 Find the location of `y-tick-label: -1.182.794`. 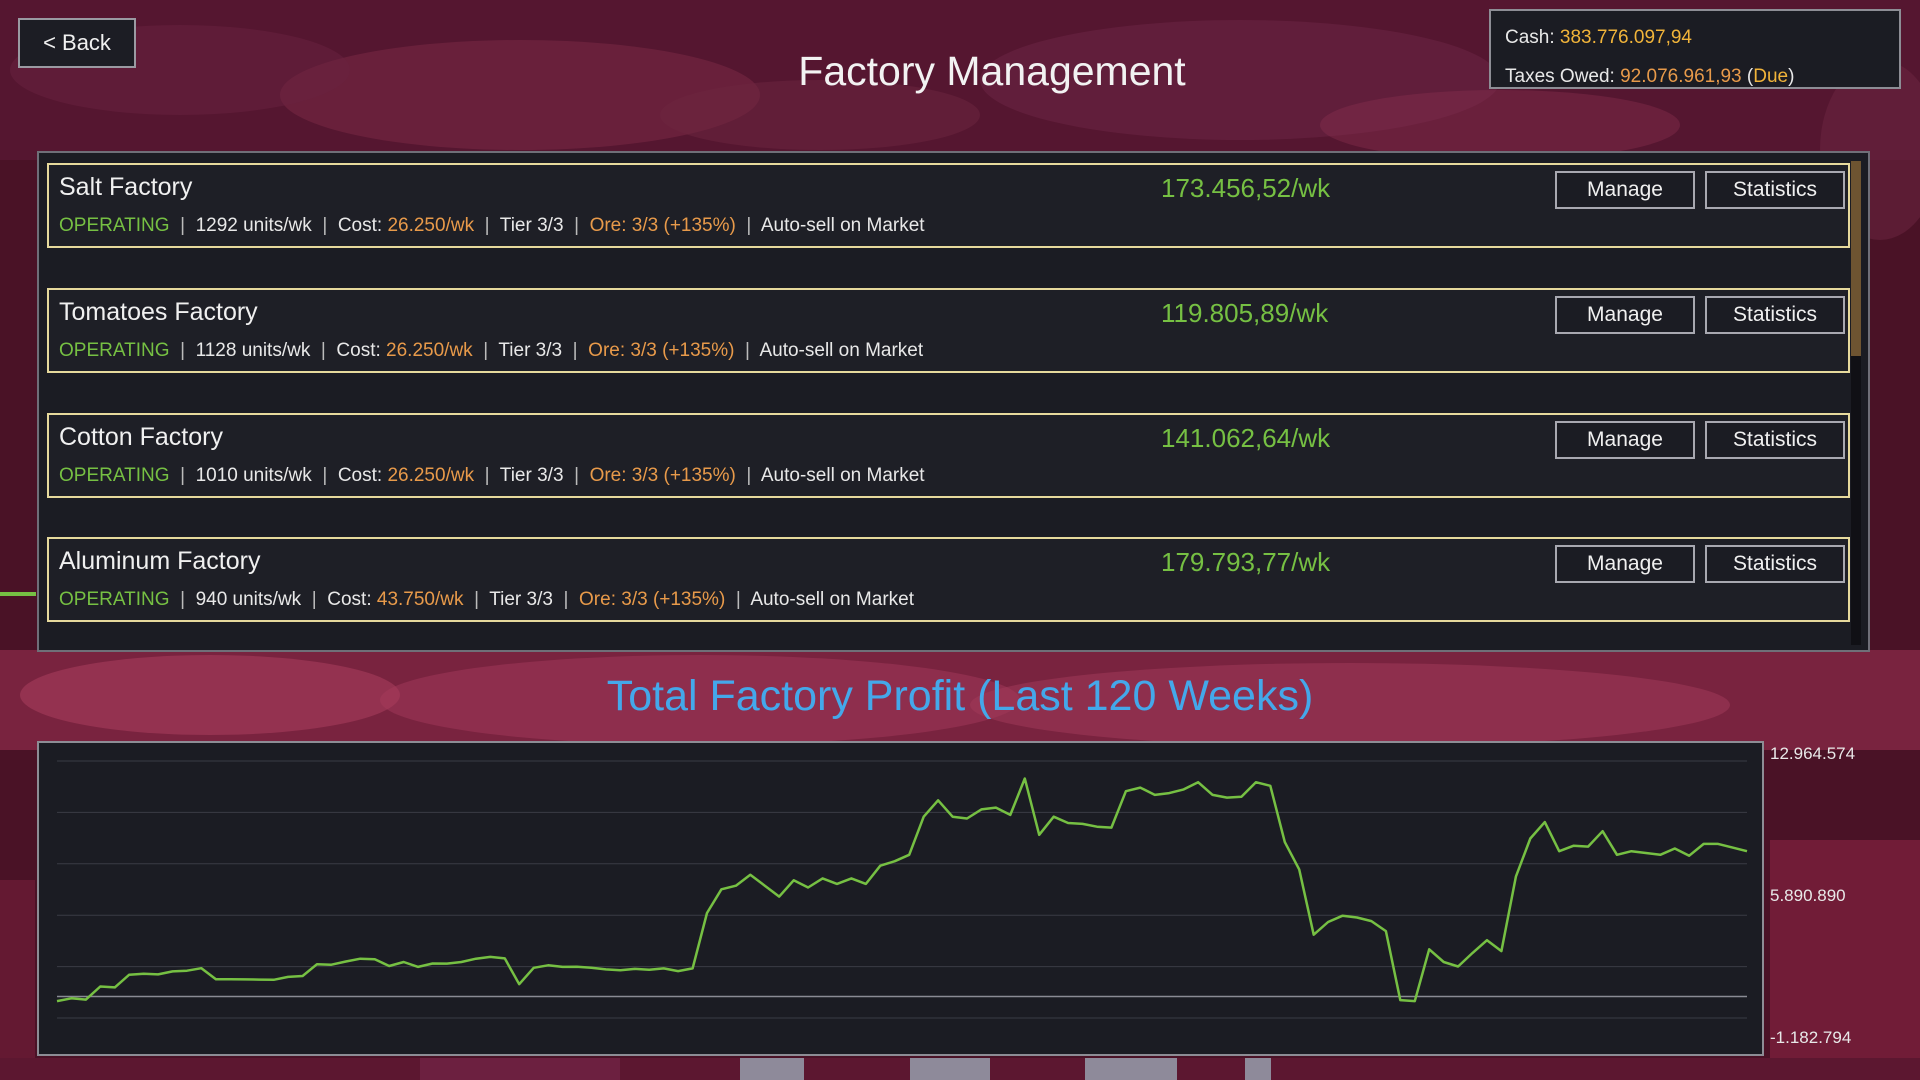

y-tick-label: -1.182.794 is located at coordinates (1811, 1037).